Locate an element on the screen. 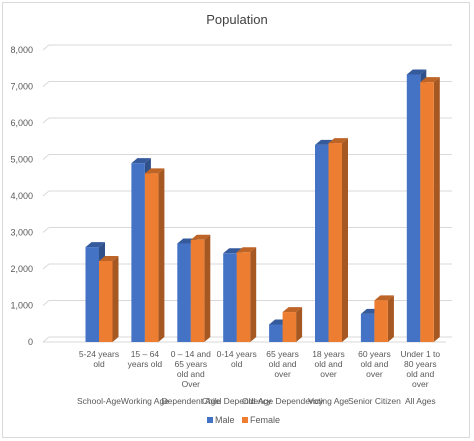  x-tick-label: years old is located at coordinates (145, 364).